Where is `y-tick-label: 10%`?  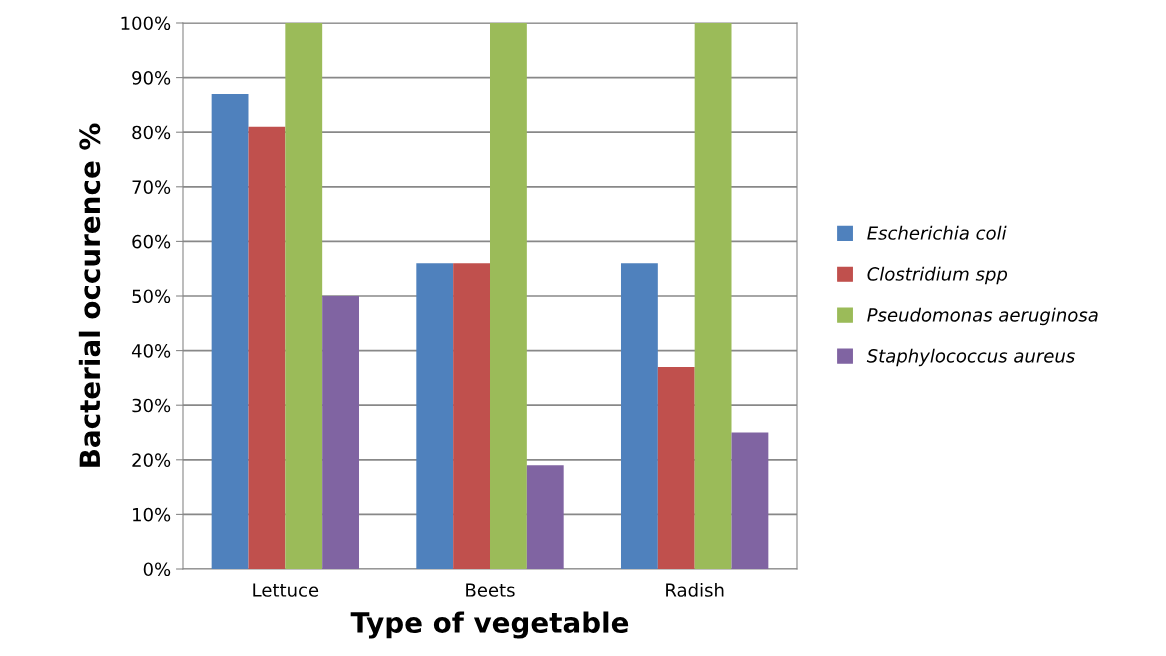 y-tick-label: 10% is located at coordinates (152, 514).